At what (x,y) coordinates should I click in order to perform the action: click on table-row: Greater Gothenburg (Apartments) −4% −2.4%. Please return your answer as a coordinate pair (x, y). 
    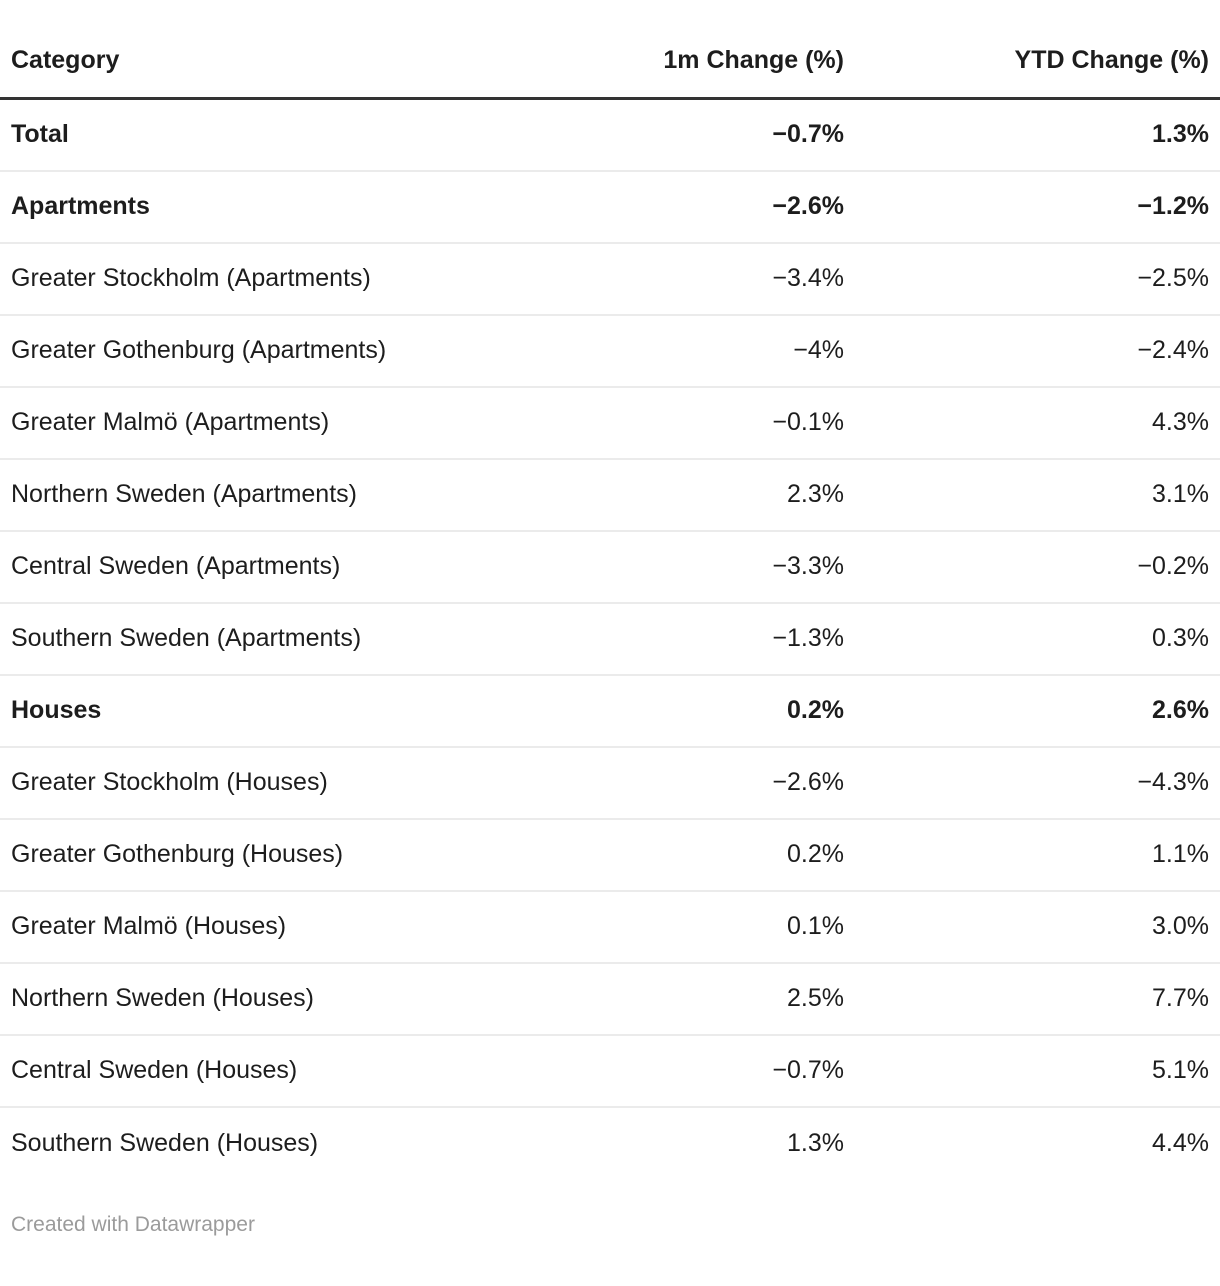
    Looking at the image, I should click on (610, 350).